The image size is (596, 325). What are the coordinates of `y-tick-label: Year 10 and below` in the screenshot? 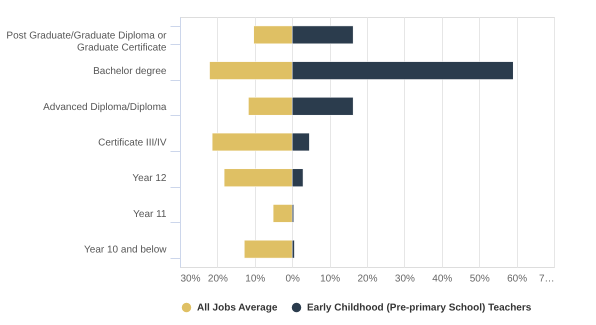 It's located at (126, 250).